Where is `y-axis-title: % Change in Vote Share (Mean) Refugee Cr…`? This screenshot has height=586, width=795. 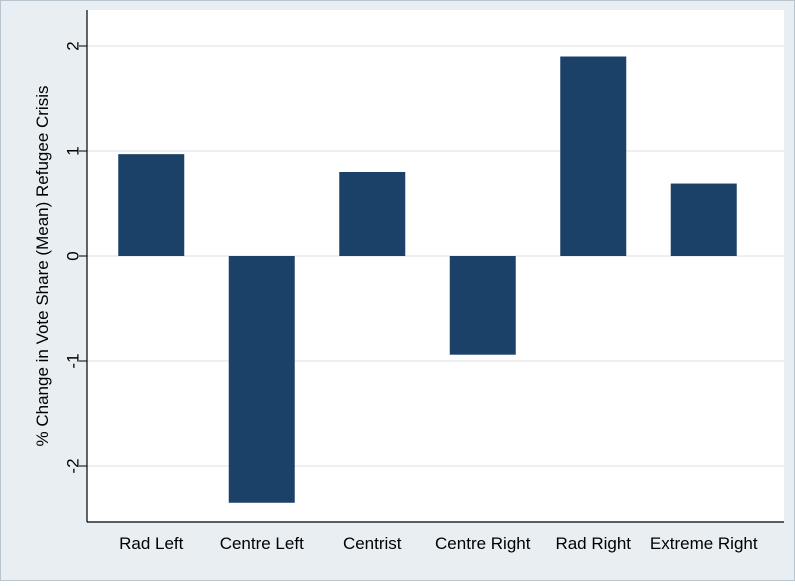
y-axis-title: % Change in Vote Share (Mean) Refugee Cr… is located at coordinates (42, 266).